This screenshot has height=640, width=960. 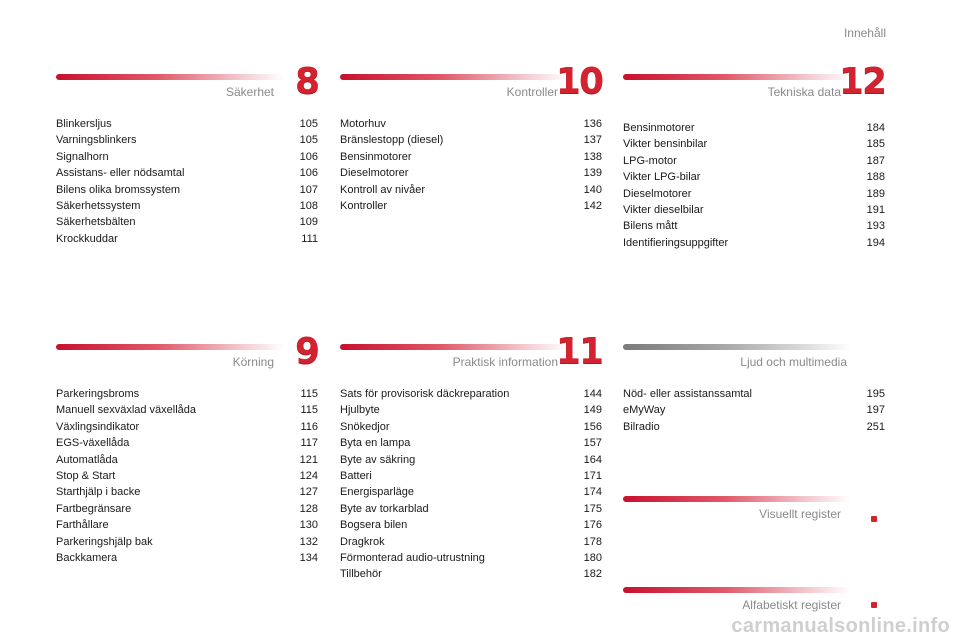 What do you see at coordinates (98, 394) in the screenshot?
I see `toc-entry-label: Parkeringsbroms` at bounding box center [98, 394].